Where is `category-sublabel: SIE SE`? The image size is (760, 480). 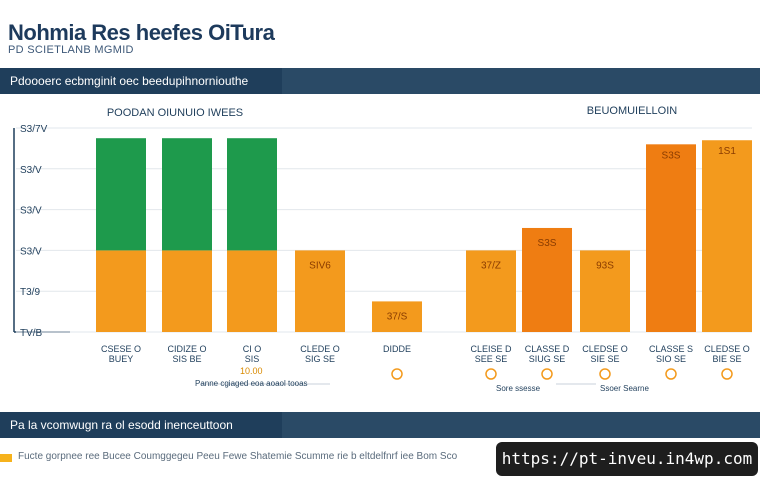
category-sublabel: SIE SE is located at coordinates (604, 359).